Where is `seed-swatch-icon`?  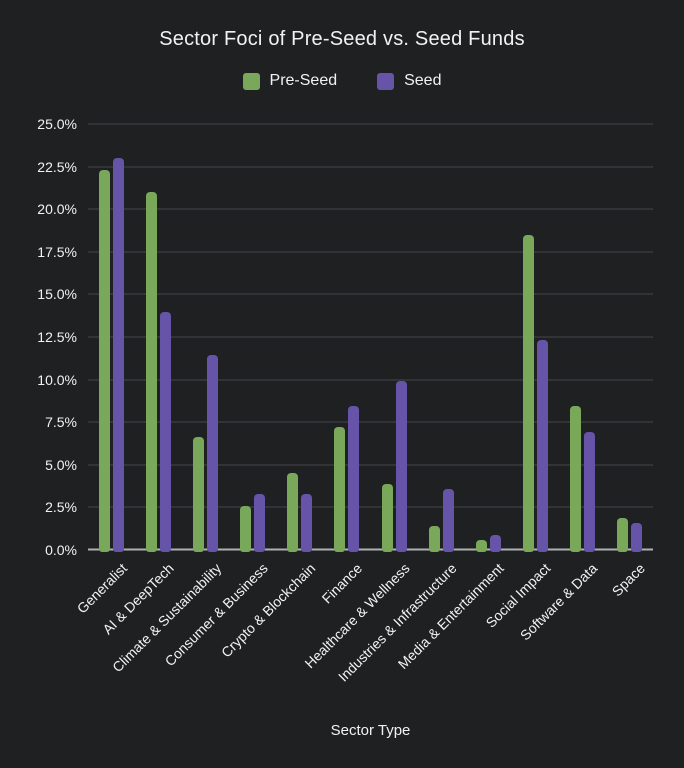 seed-swatch-icon is located at coordinates (386, 81).